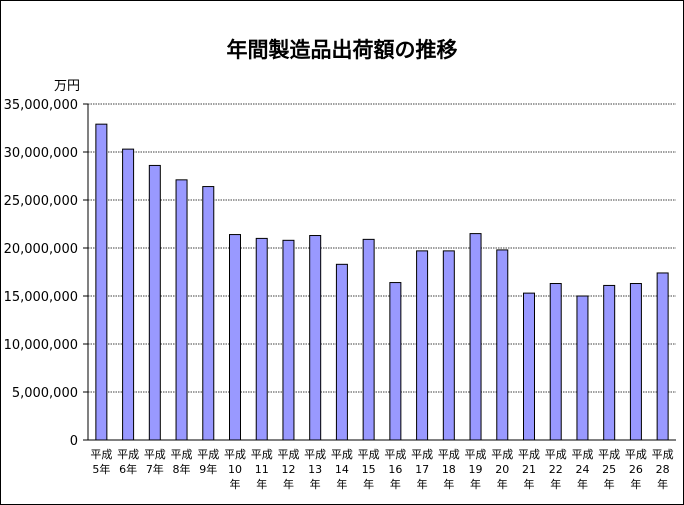  What do you see at coordinates (41, 249) in the screenshot?
I see `y-tick-label: 20,000,000` at bounding box center [41, 249].